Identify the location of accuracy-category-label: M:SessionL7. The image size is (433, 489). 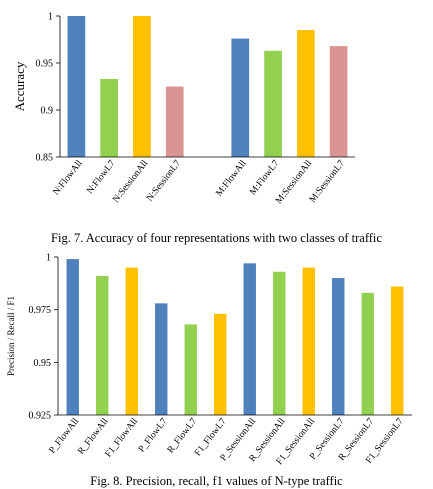
(327, 182).